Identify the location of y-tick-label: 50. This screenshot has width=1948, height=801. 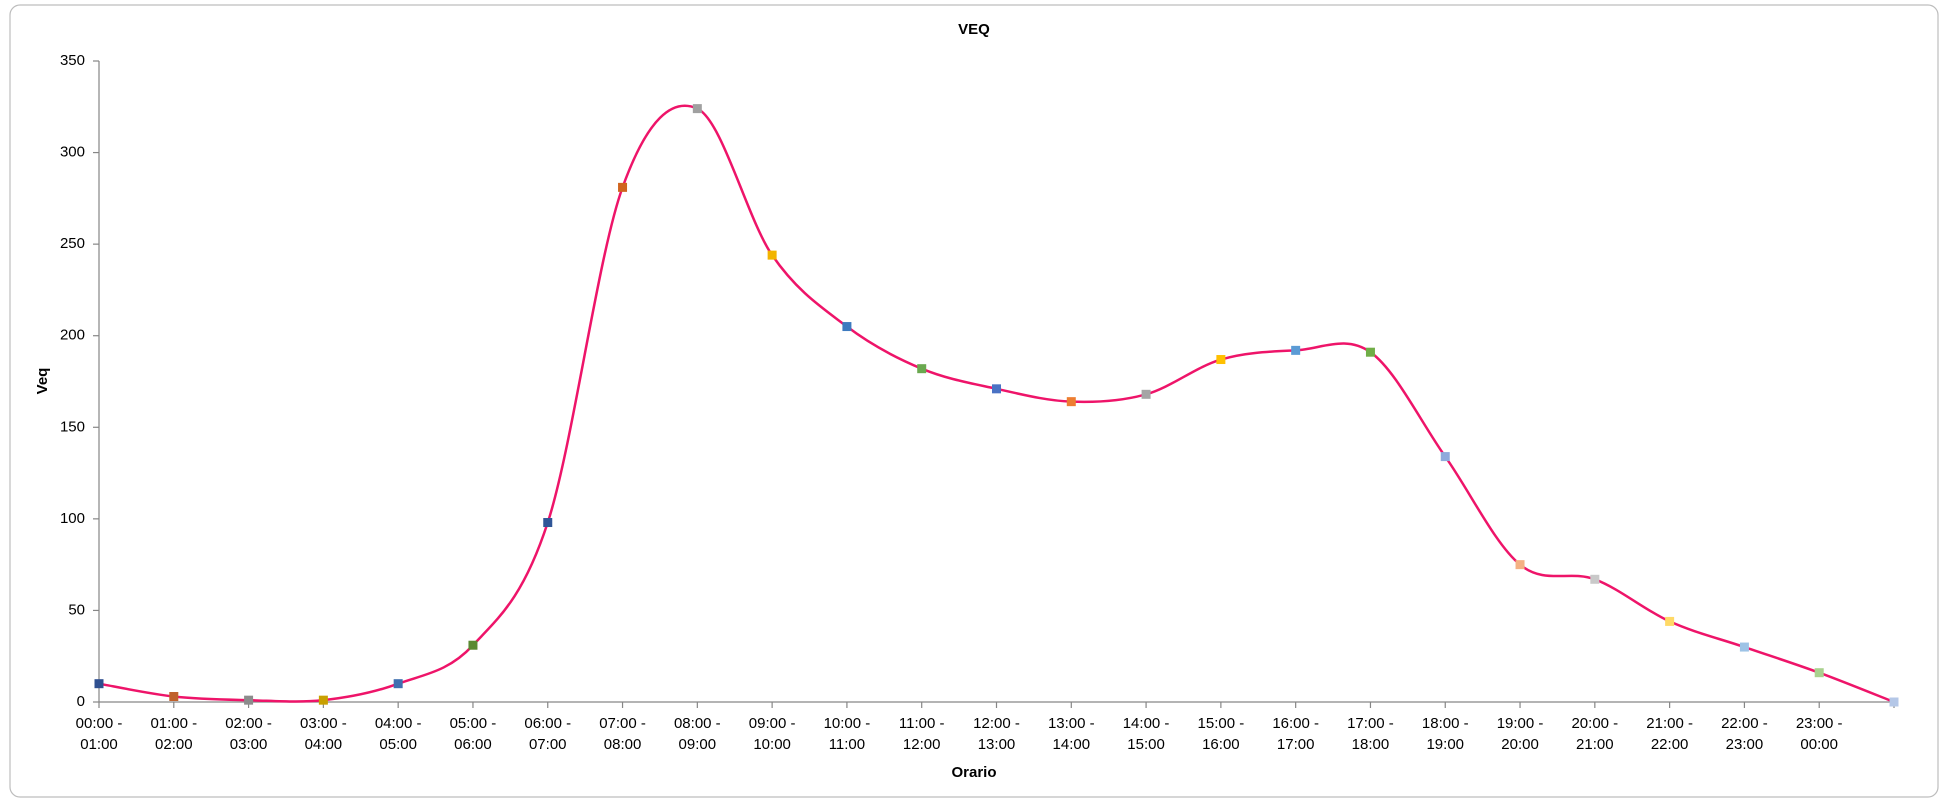
(76, 609).